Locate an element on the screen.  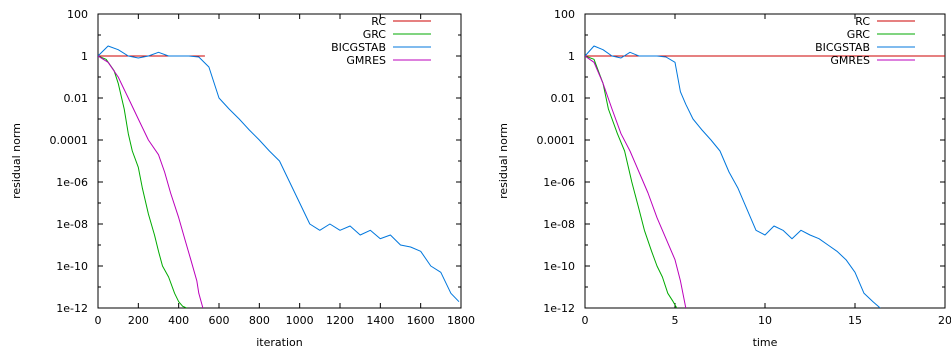
x-tick-label: 15 is located at coordinates (855, 320).